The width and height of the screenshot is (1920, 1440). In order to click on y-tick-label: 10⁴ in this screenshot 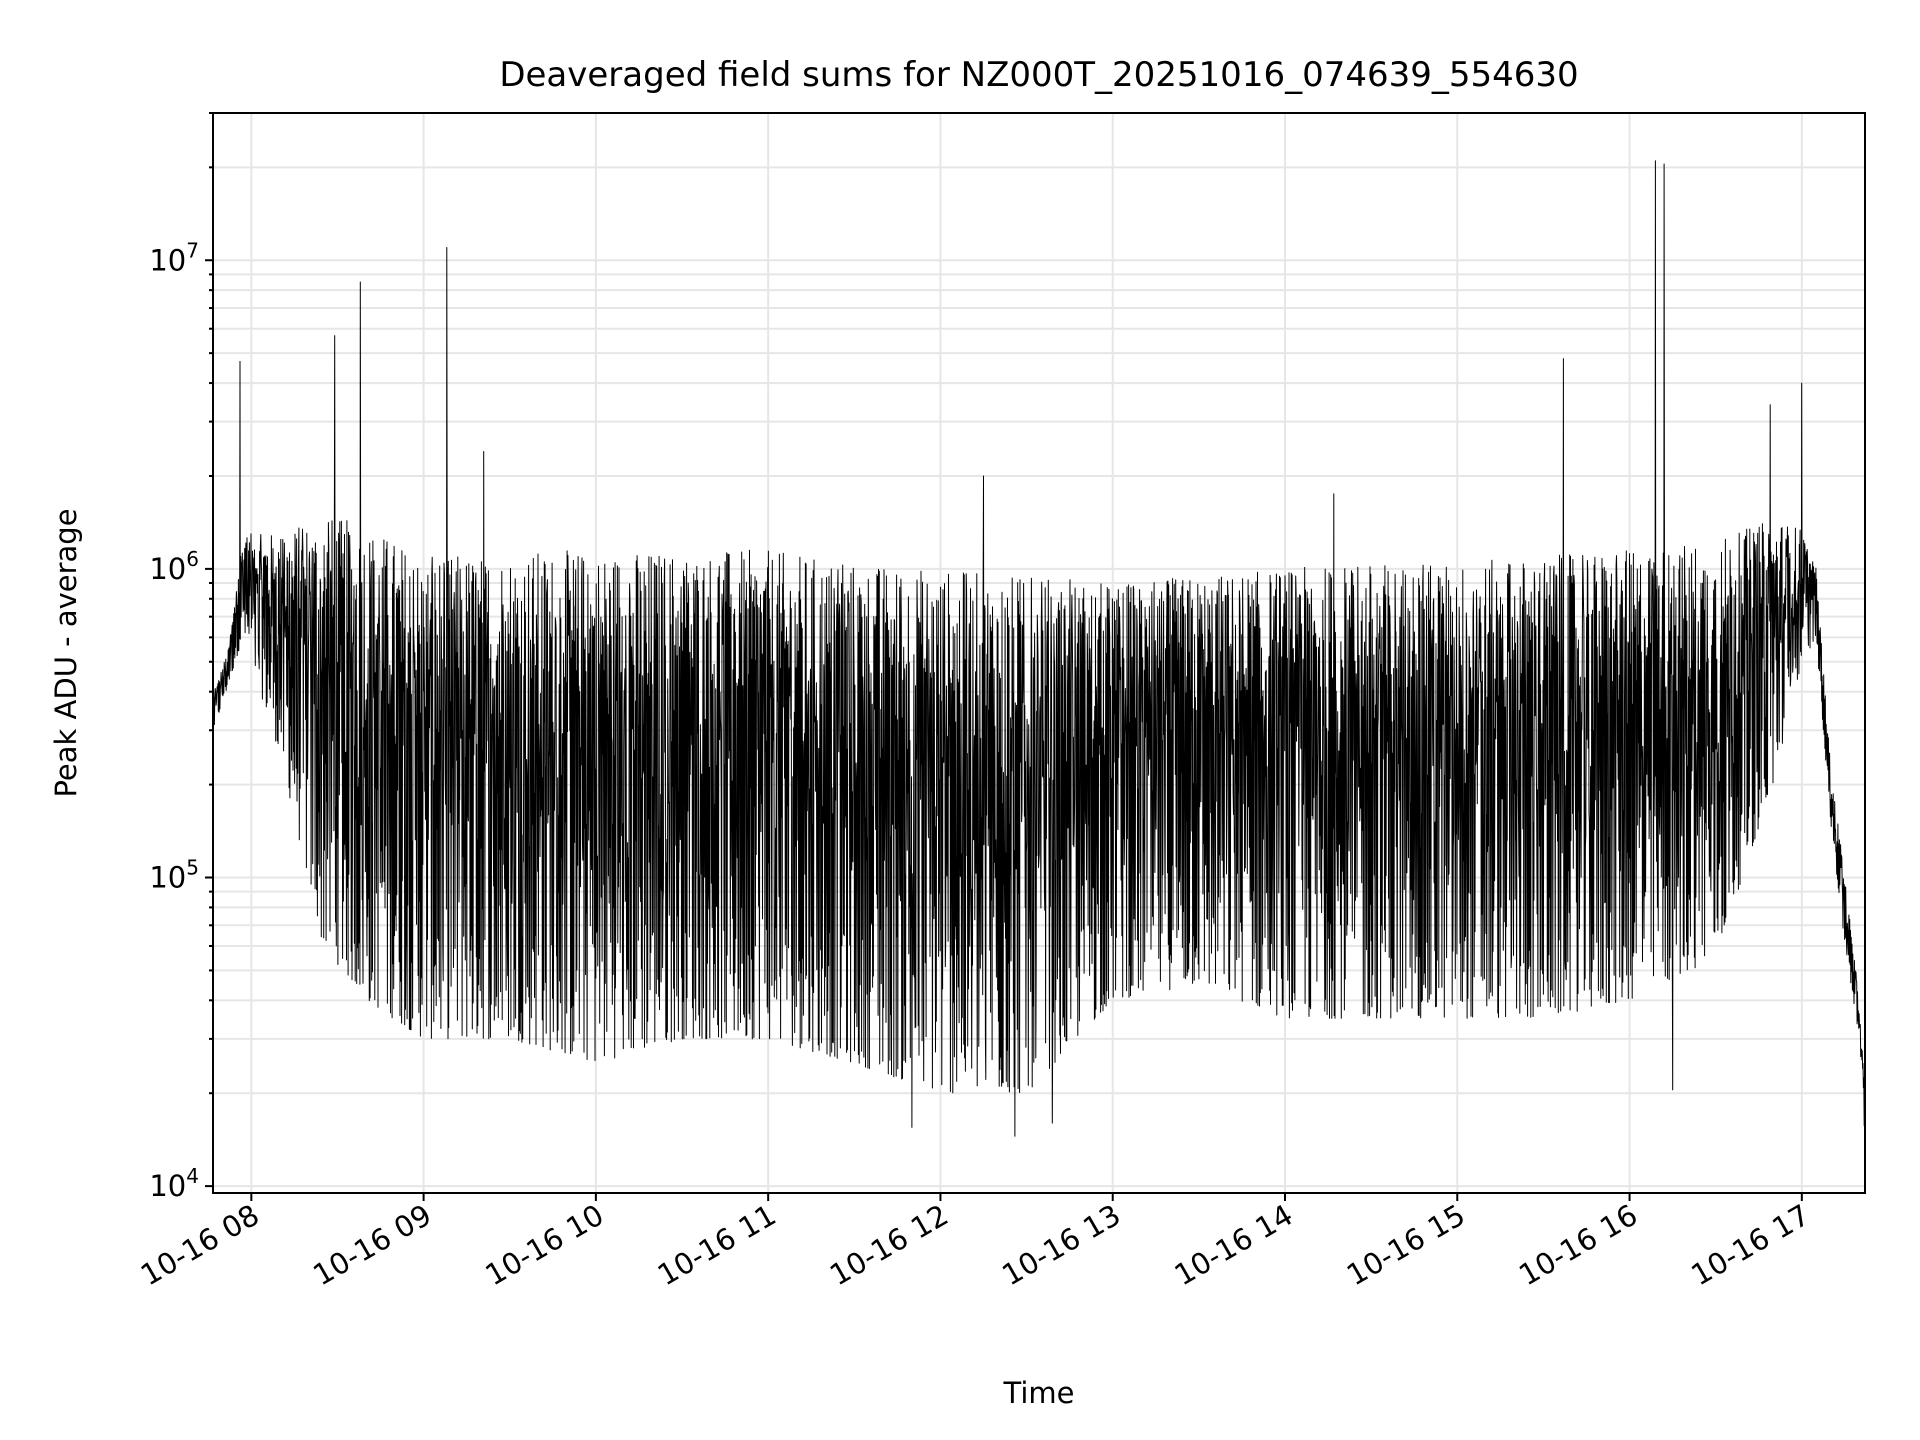, I will do `click(174, 1183)`.